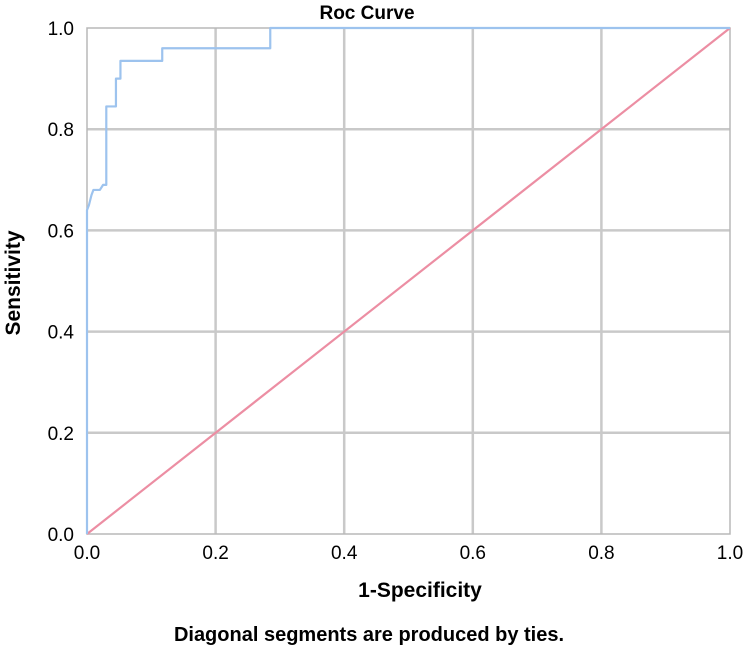  What do you see at coordinates (366, 13) in the screenshot?
I see `chart-title: Roc Curve` at bounding box center [366, 13].